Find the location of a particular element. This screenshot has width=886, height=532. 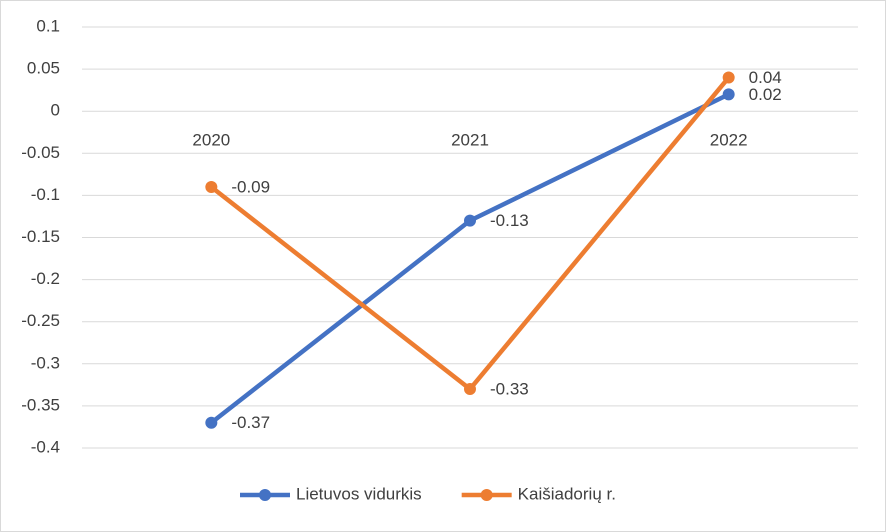

data-label: -0.09 is located at coordinates (250, 186).